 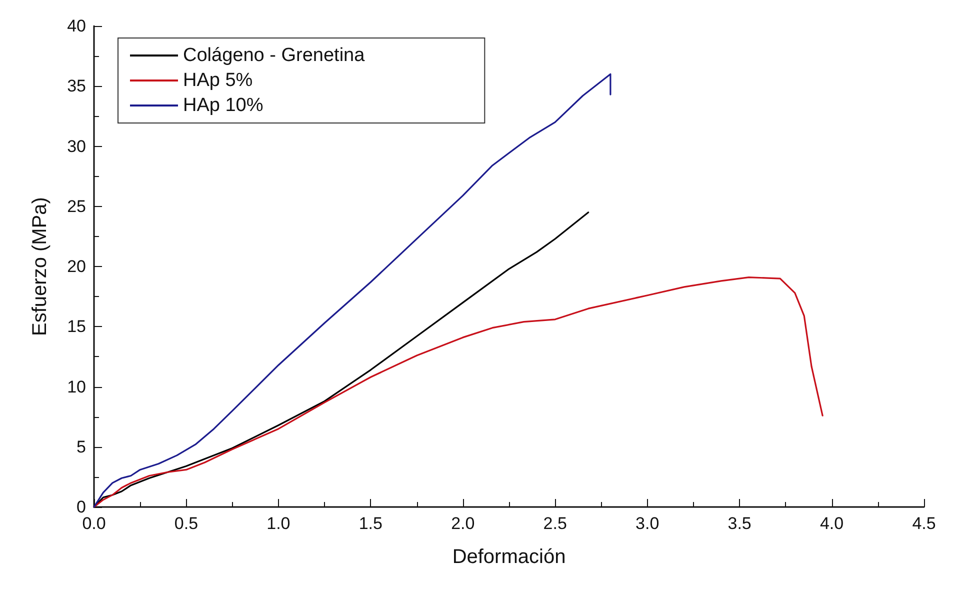 What do you see at coordinates (81, 446) in the screenshot?
I see `y-tick-label: 5` at bounding box center [81, 446].